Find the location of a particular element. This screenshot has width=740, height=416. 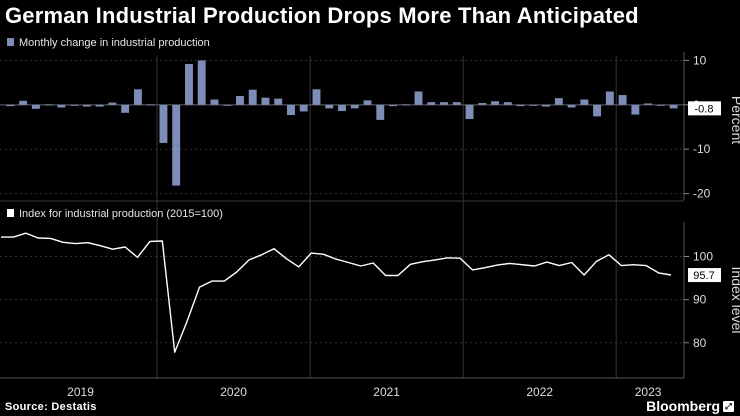

bar-y-axis-title: Percent is located at coordinates (734, 120).